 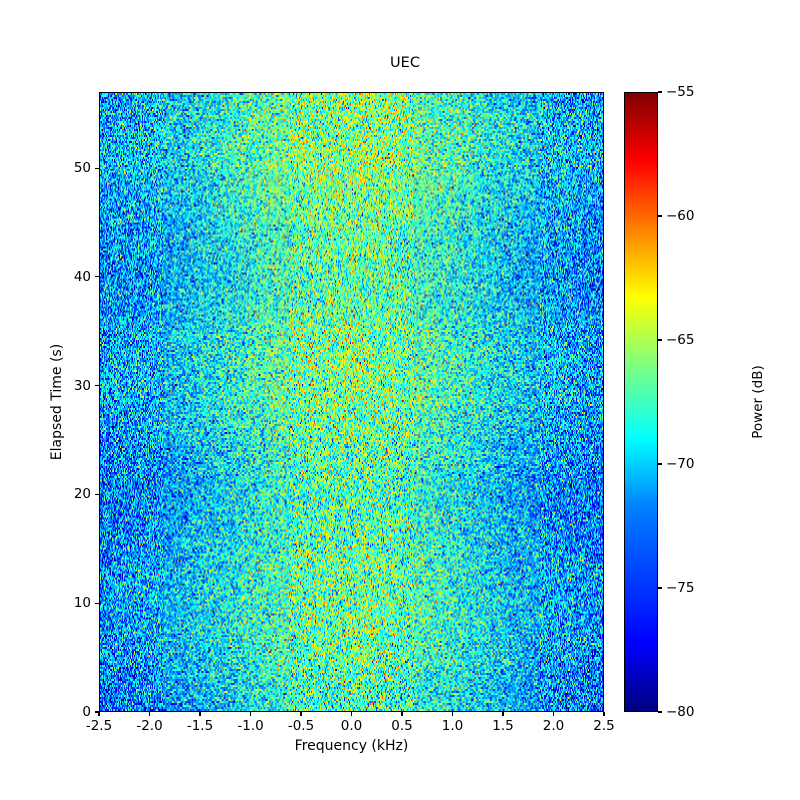 I want to click on y-tick-label: 30, so click(x=82, y=385).